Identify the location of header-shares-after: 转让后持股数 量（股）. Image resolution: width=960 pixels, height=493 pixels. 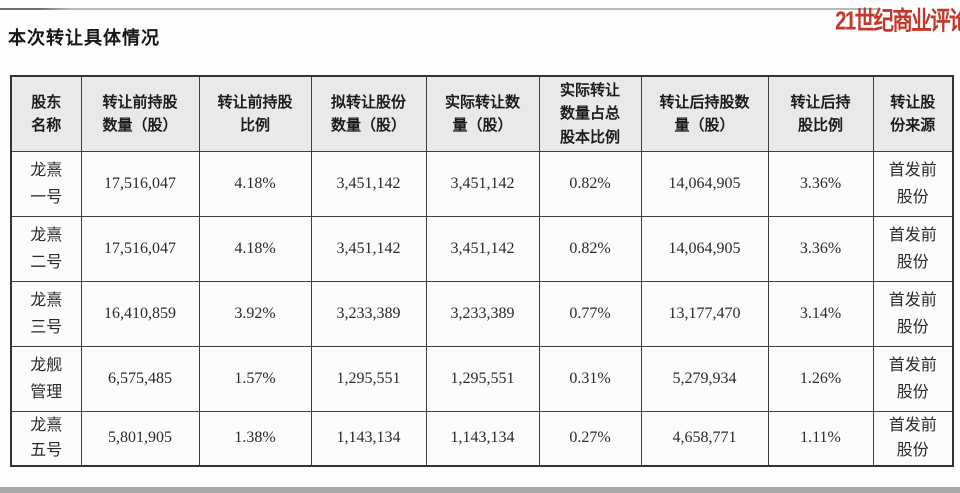
(704, 113).